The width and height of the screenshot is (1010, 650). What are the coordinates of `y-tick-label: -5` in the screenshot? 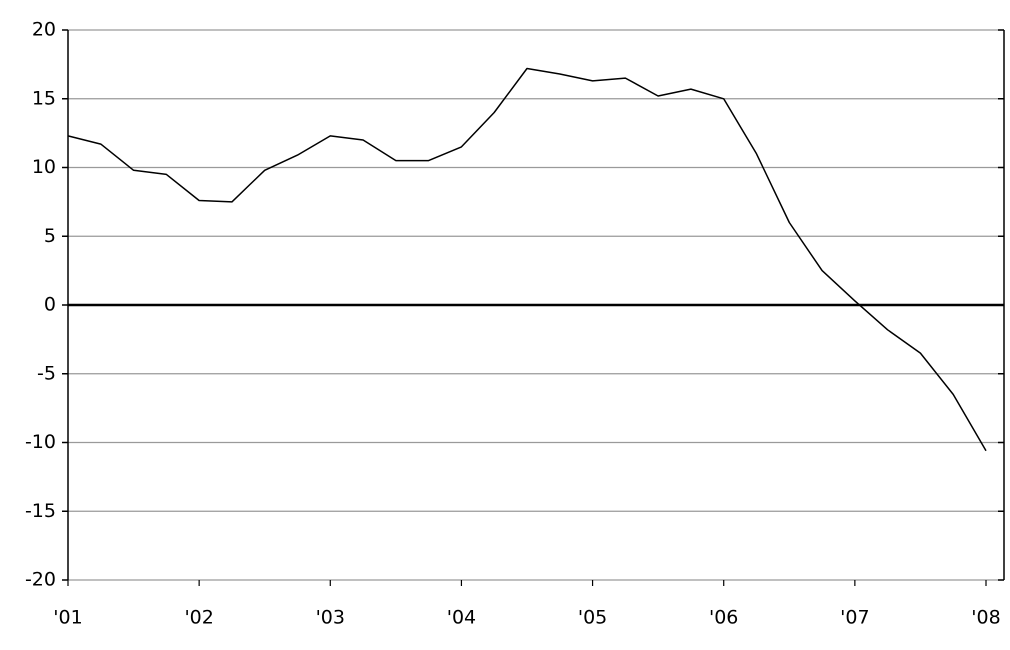 It's located at (46, 373).